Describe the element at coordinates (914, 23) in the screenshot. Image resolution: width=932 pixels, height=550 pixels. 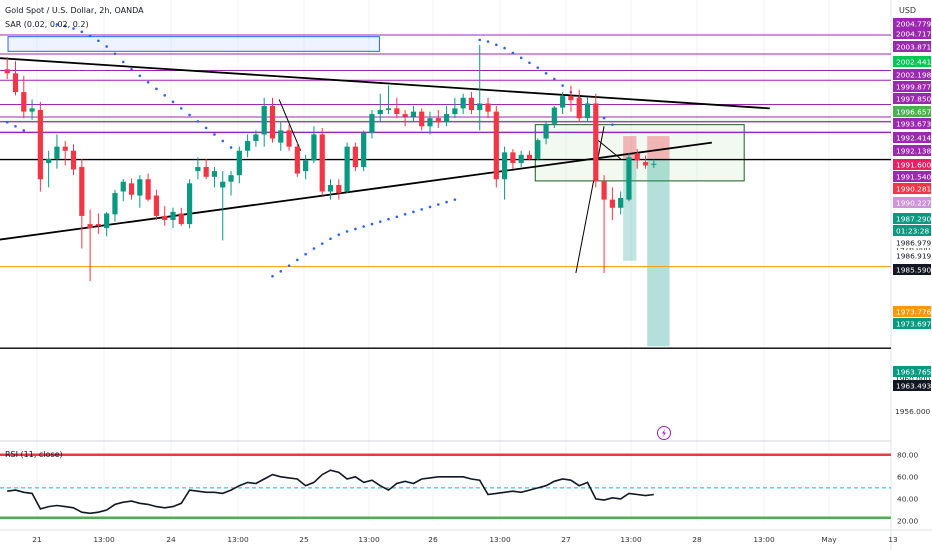
I see `price-tag-label: 2004.779` at that location.